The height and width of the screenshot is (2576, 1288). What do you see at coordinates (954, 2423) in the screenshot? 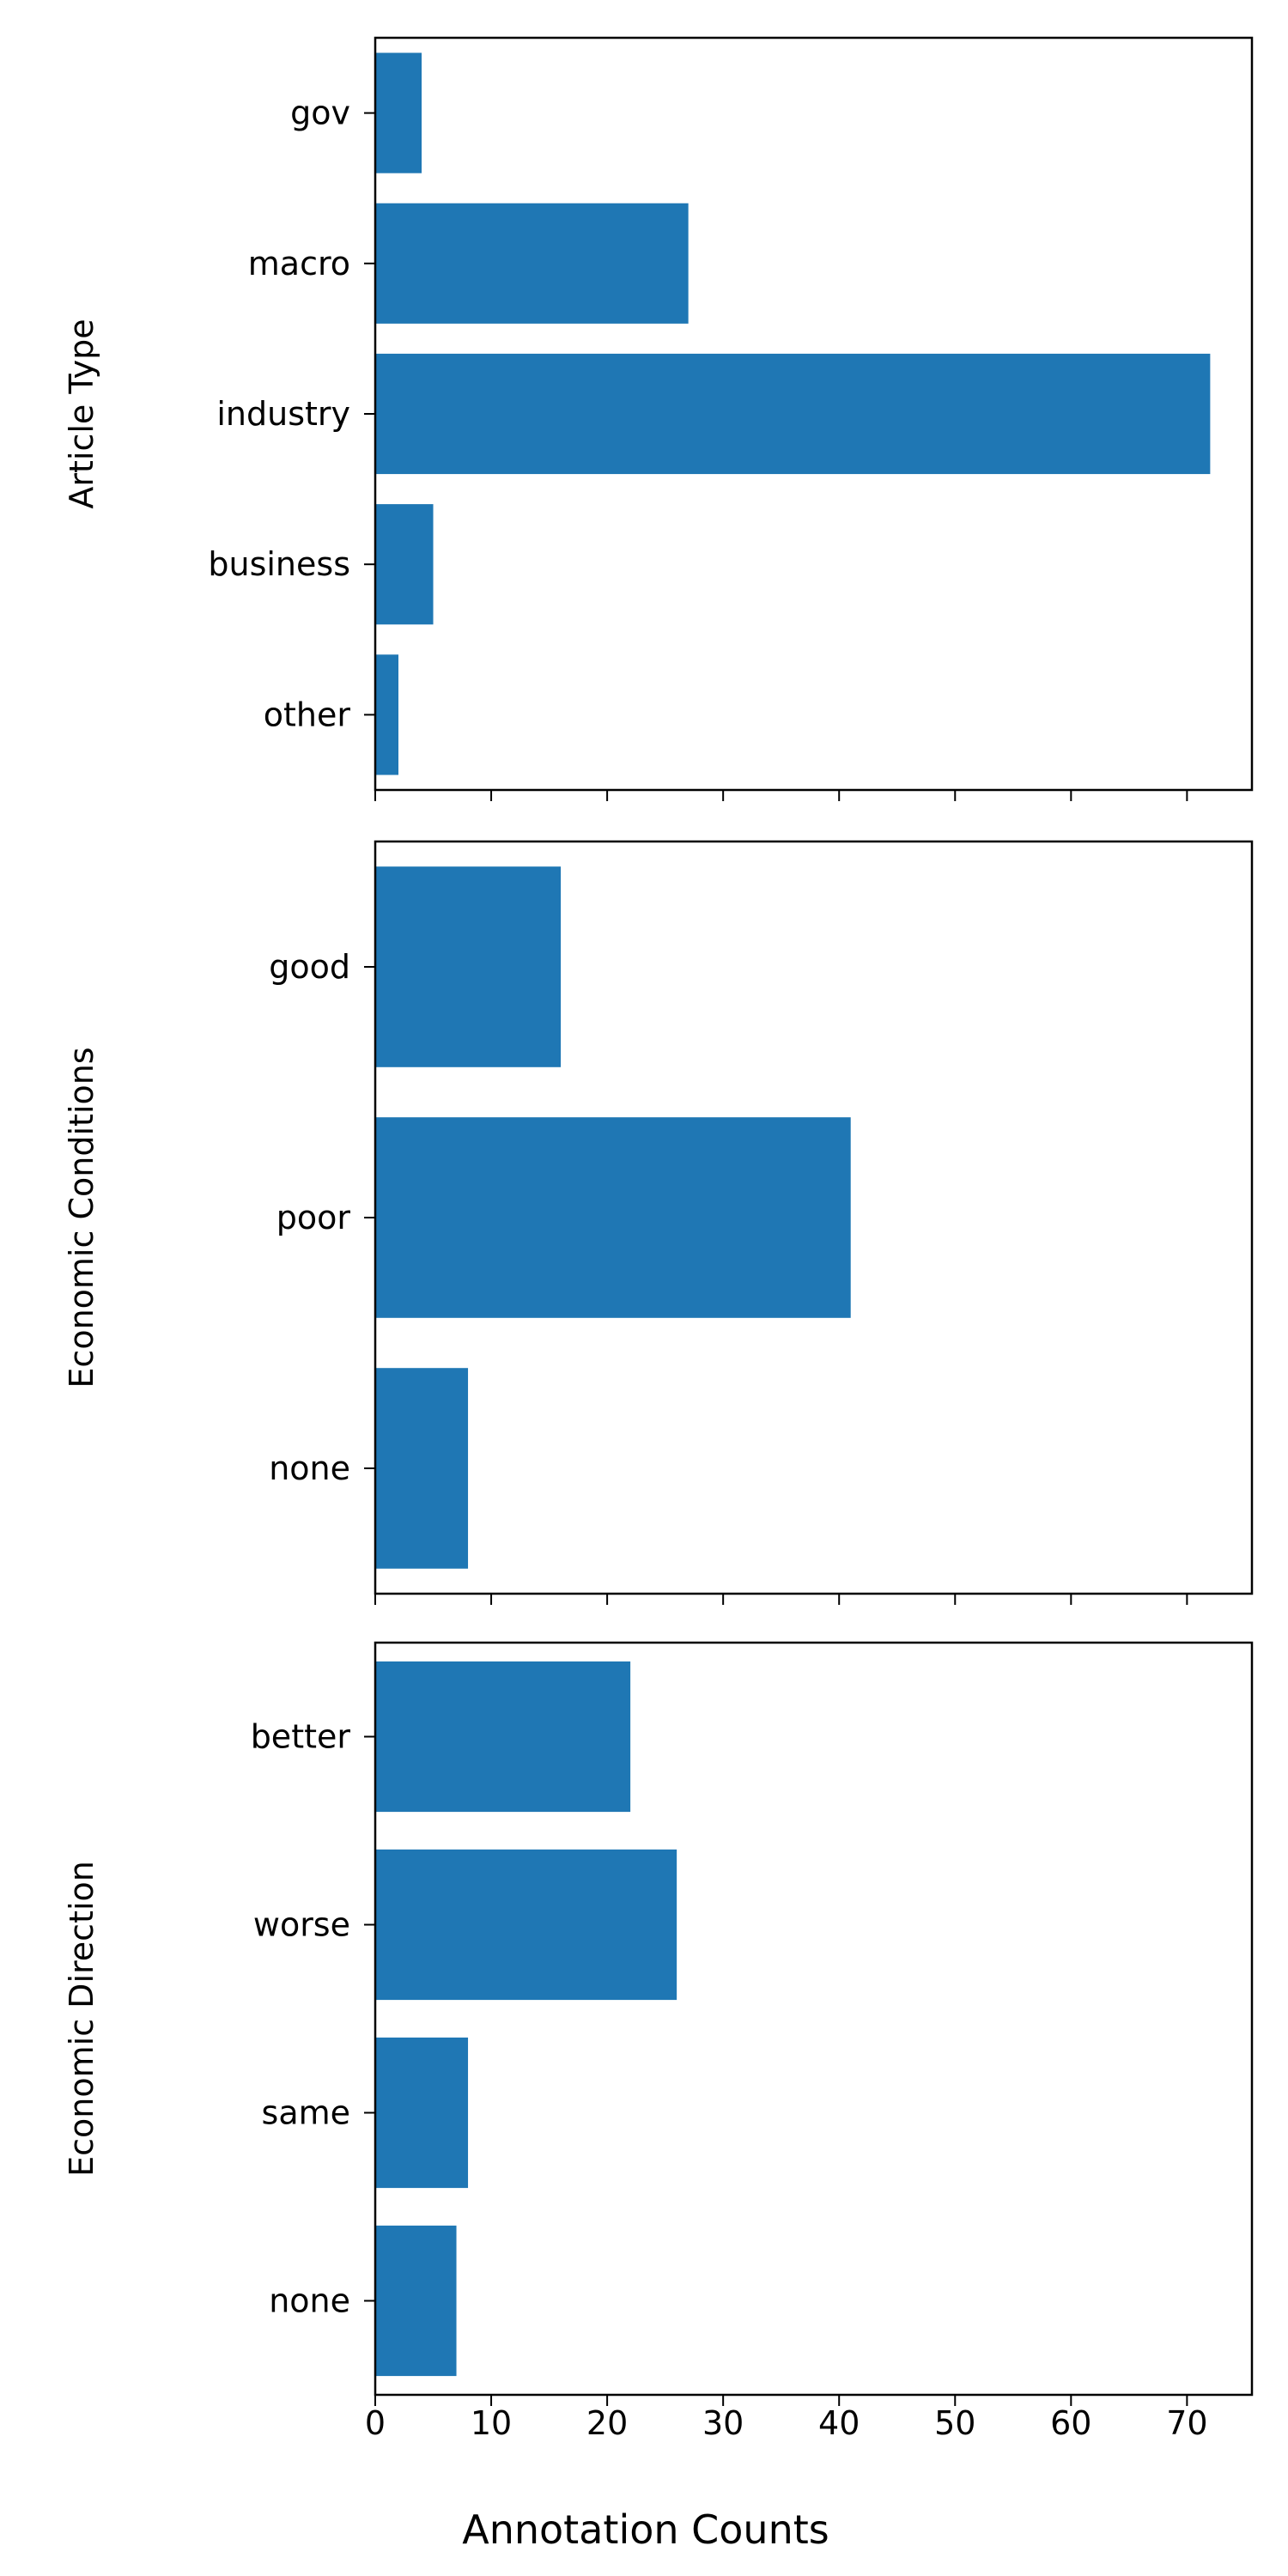
I see `x-tick-label-50: 50` at bounding box center [954, 2423].